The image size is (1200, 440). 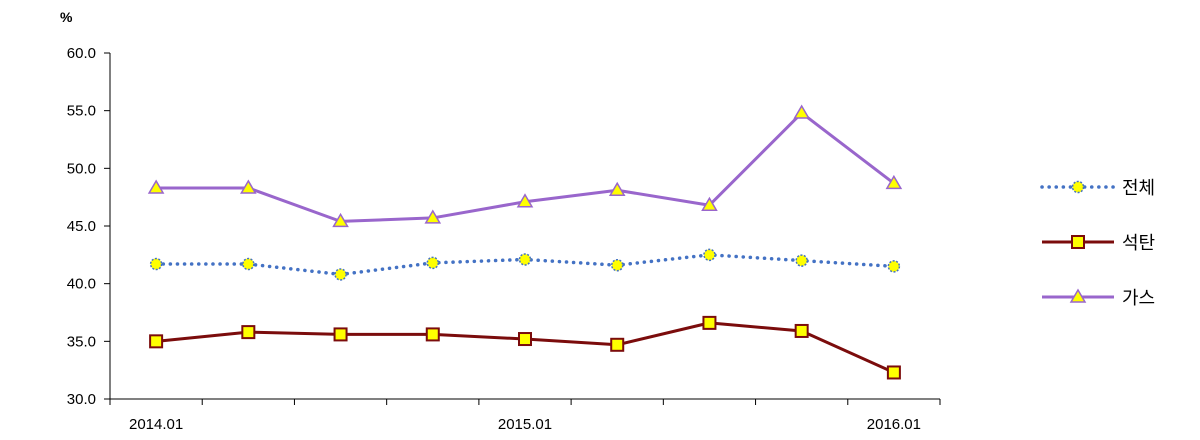 I want to click on legend-item-전체: 전체, so click(x=1097, y=188).